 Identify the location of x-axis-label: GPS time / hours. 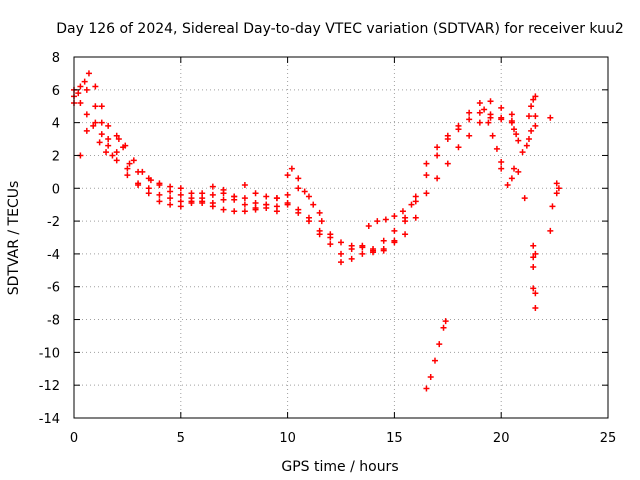
(339, 467).